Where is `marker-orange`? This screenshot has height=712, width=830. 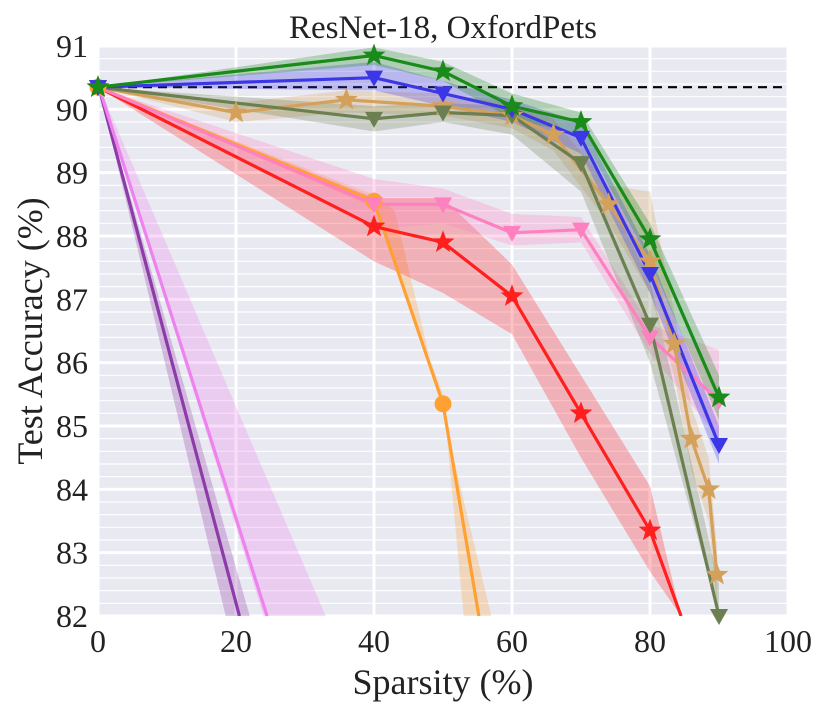
marker-orange is located at coordinates (443, 404).